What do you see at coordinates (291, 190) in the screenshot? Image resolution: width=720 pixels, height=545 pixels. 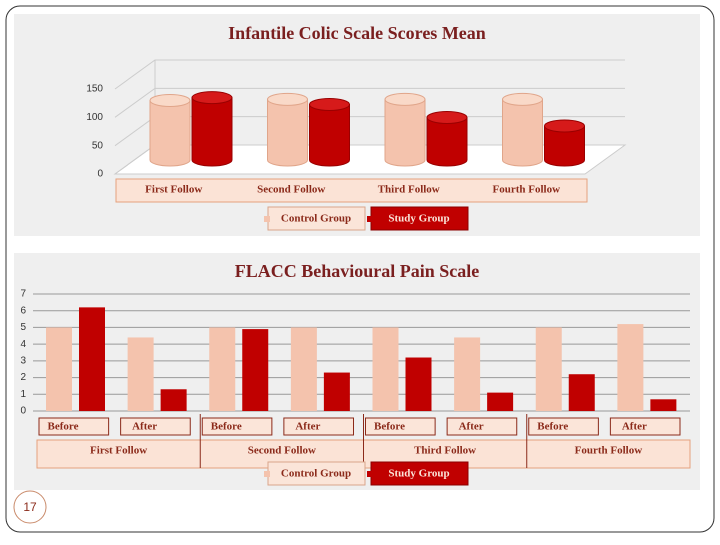 I see `x-tick-label: Second Follow` at bounding box center [291, 190].